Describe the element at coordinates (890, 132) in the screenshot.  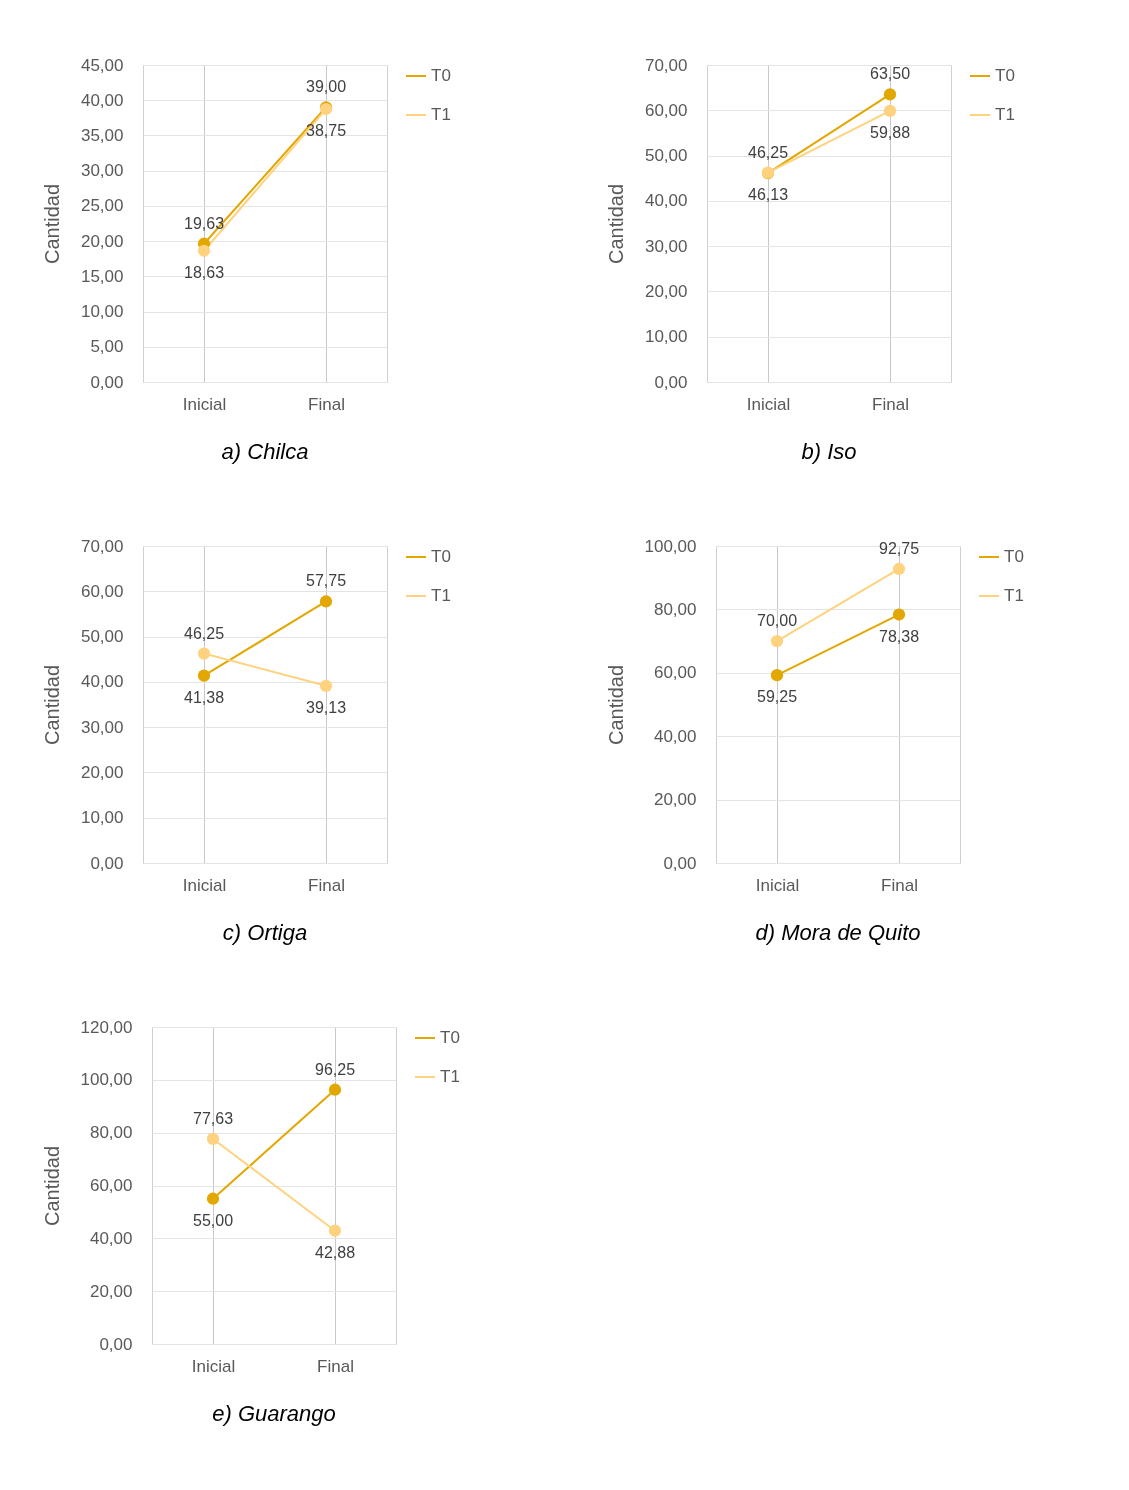
I see `data-label: 59,88` at that location.